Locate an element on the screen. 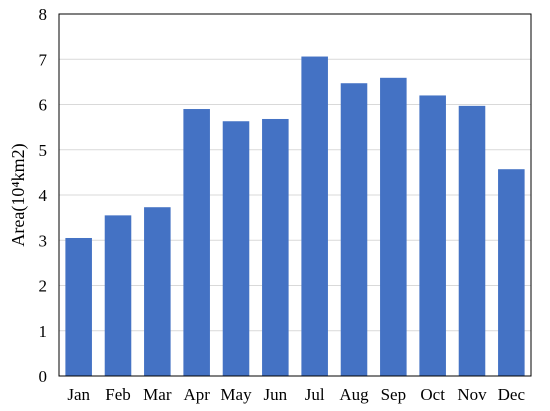 This screenshot has width=550, height=411. bar-nov is located at coordinates (472, 241).